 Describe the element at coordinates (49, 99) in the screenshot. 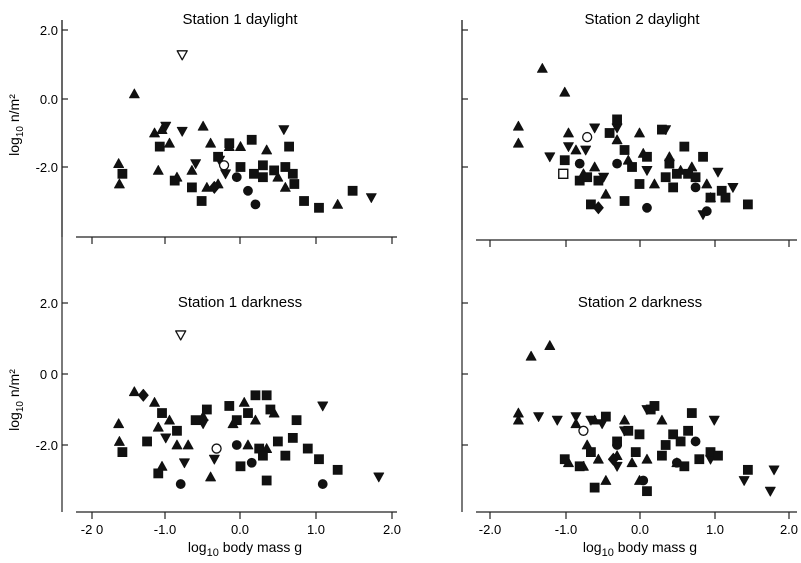

I see `y-tick-label: 0.0` at that location.